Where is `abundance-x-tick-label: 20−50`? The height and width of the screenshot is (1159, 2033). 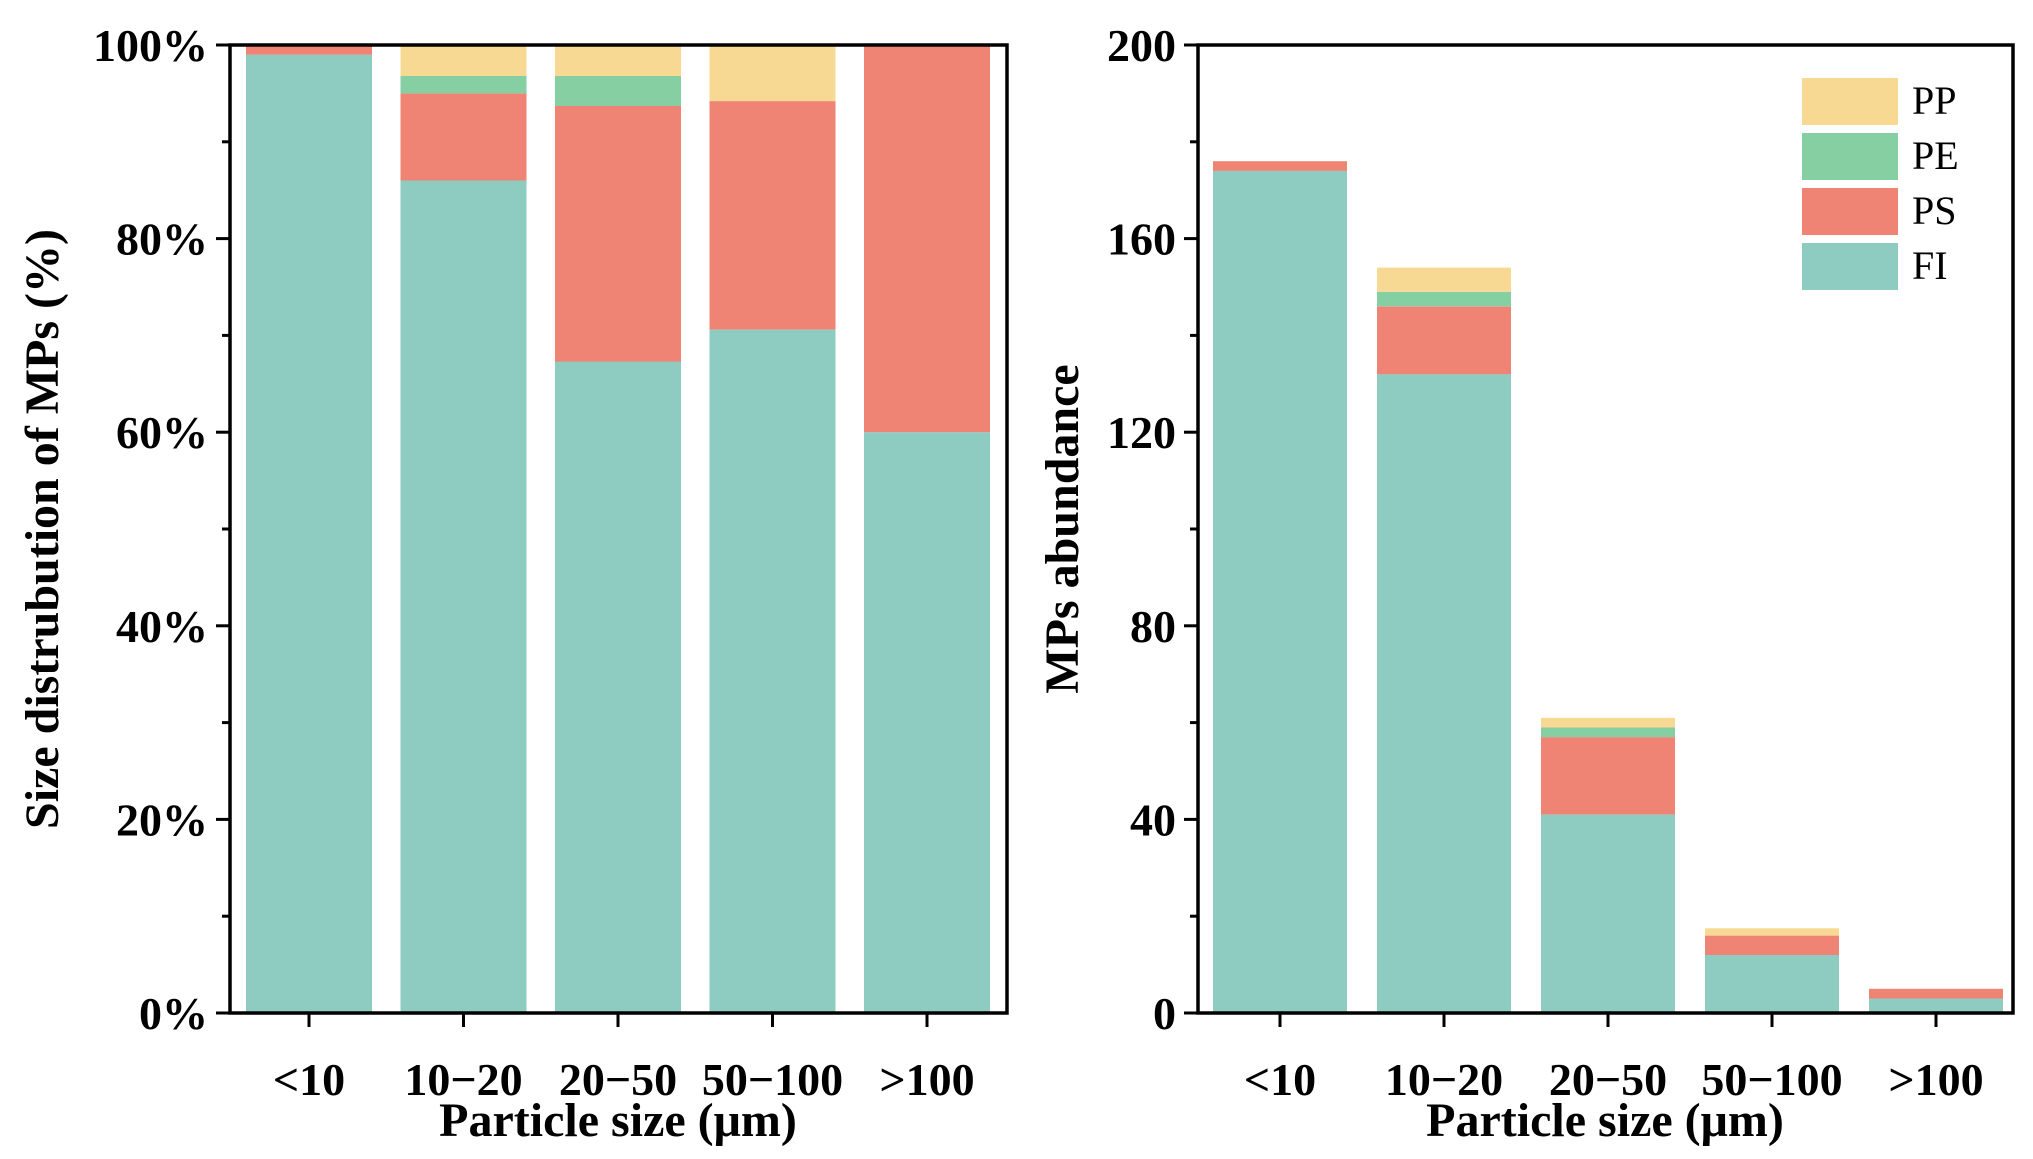 abundance-x-tick-label: 20−50 is located at coordinates (1608, 1079).